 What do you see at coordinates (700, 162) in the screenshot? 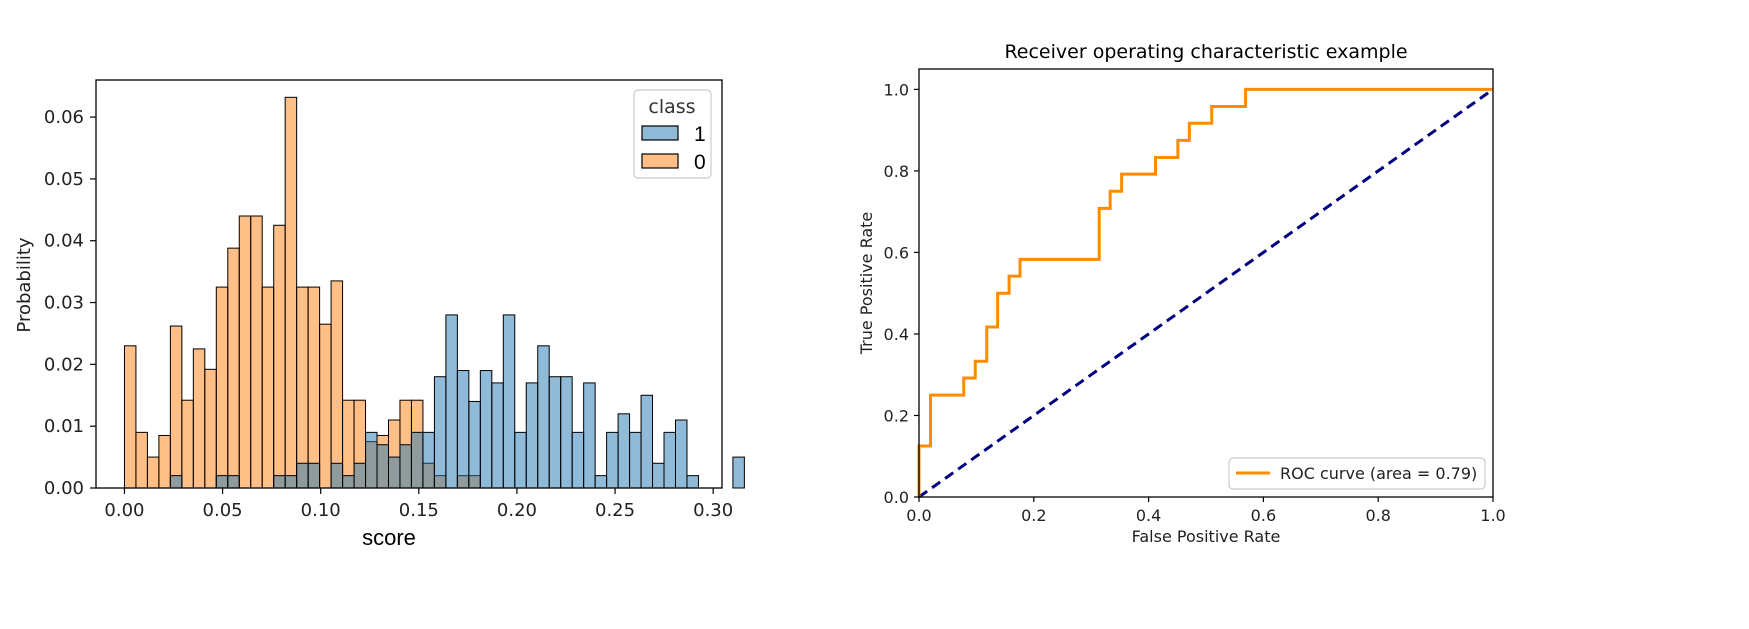
I see `histogram-legend-label-class-0: 0` at bounding box center [700, 162].